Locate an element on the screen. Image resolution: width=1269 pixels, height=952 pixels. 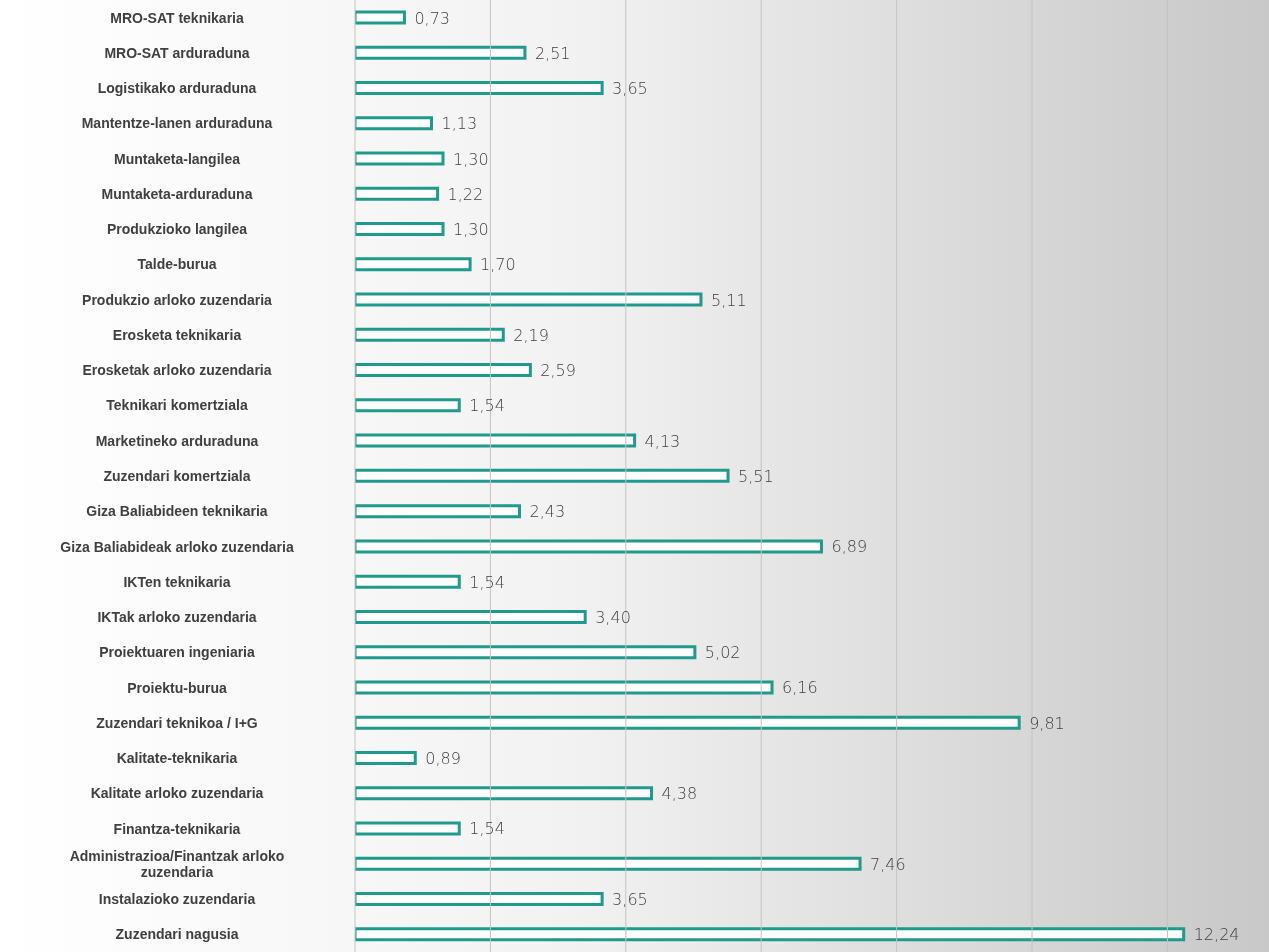
y-tick-label: Zuzendari komertziala is located at coordinates (177, 476).